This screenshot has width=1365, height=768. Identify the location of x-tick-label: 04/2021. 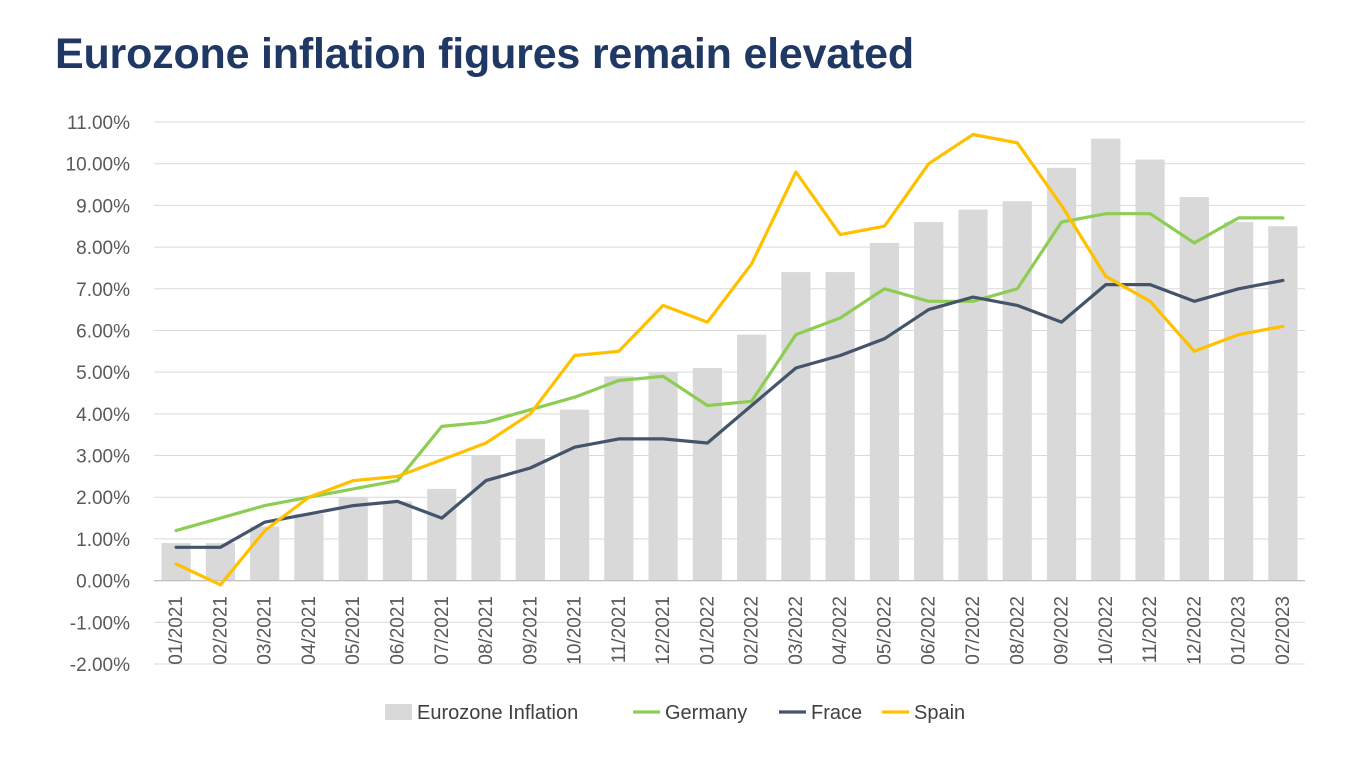
(309, 630).